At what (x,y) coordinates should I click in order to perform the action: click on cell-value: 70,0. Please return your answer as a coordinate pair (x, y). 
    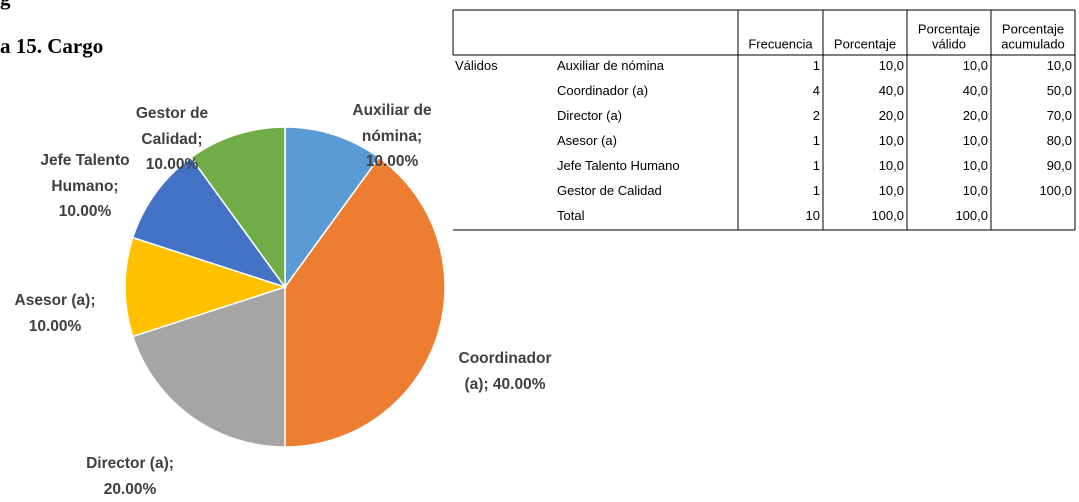
    Looking at the image, I should click on (1059, 115).